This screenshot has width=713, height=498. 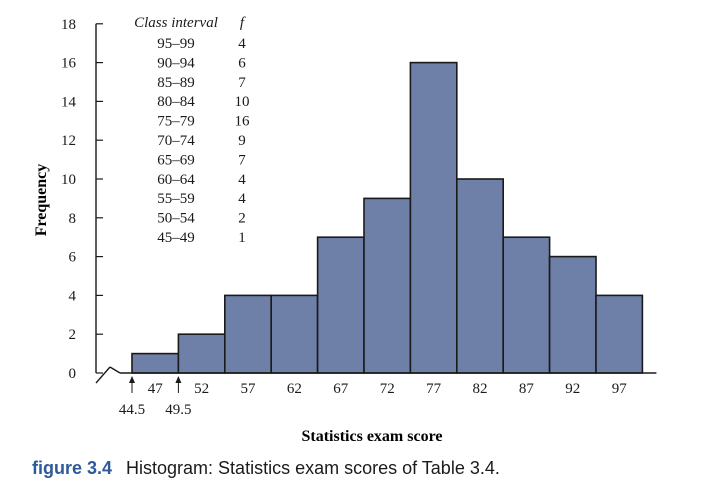 What do you see at coordinates (480, 389) in the screenshot?
I see `x-tick-label-82: 82` at bounding box center [480, 389].